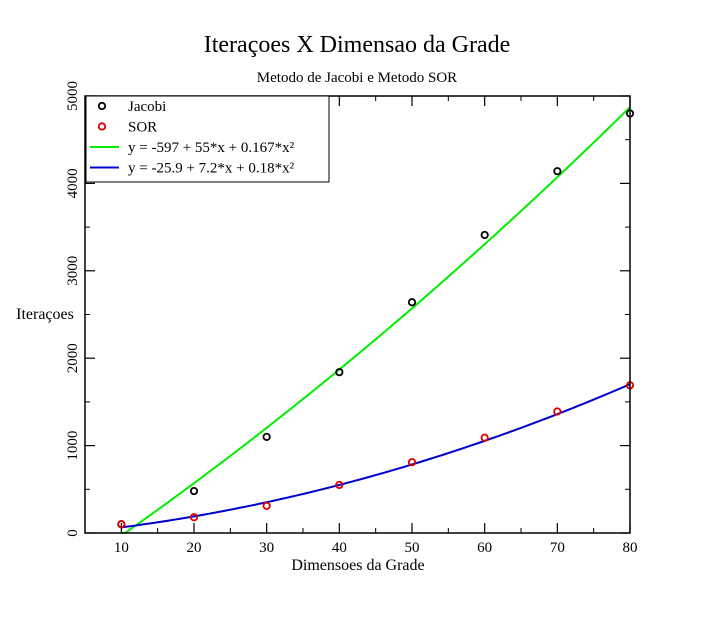  Describe the element at coordinates (266, 548) in the screenshot. I see `x-tick-label: 30` at that location.